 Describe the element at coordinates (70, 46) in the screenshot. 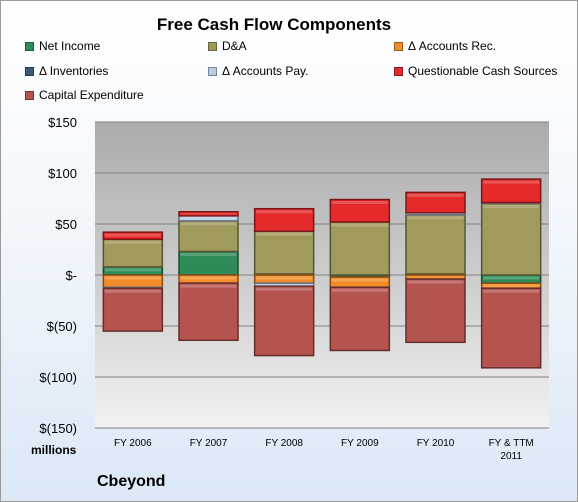

I see `legend-label: Net Income` at that location.